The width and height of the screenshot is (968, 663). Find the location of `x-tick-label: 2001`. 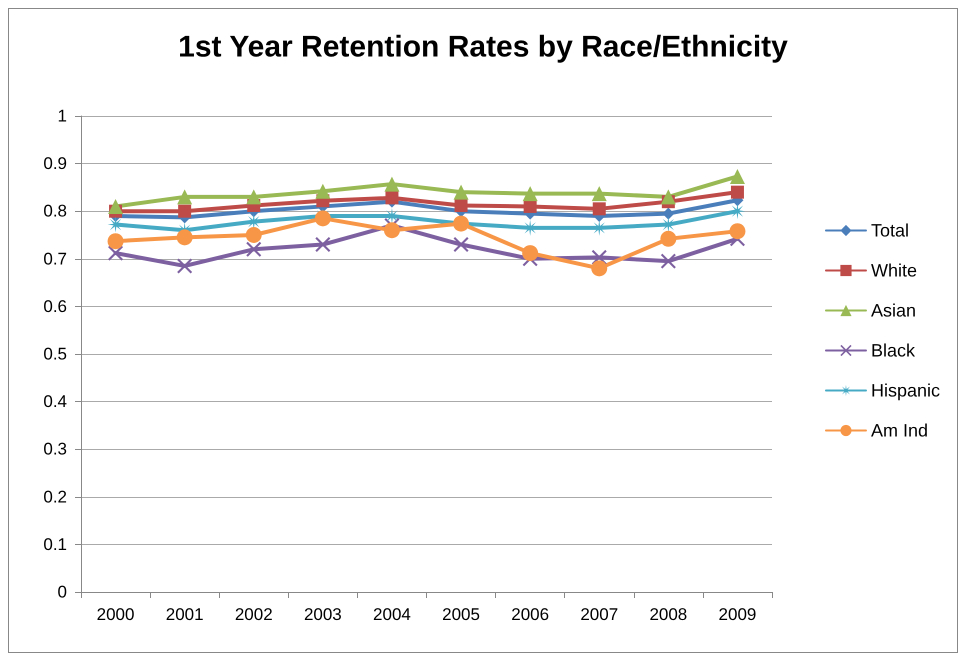

x-tick-label: 2001 is located at coordinates (185, 614).